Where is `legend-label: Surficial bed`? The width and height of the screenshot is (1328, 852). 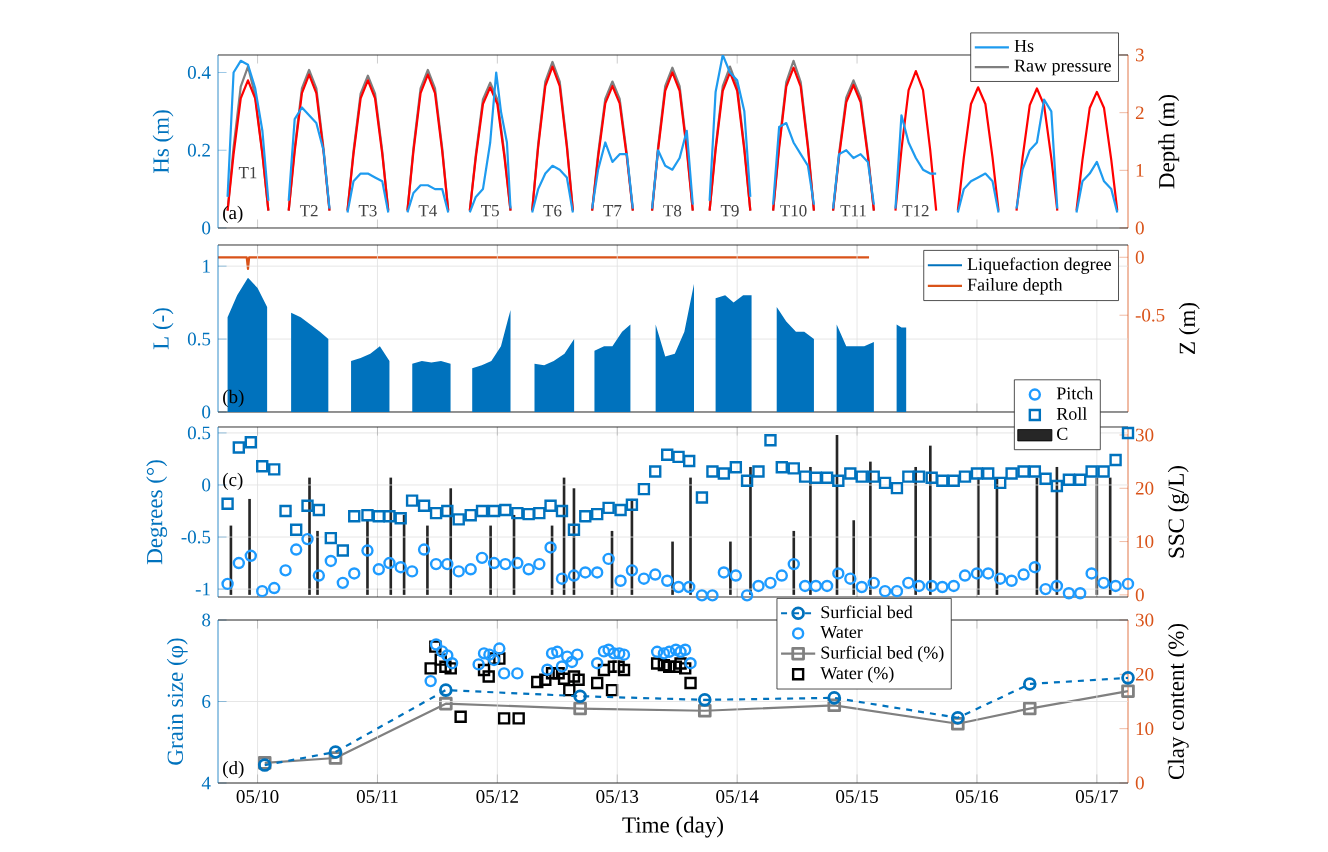 legend-label: Surficial bed is located at coordinates (867, 612).